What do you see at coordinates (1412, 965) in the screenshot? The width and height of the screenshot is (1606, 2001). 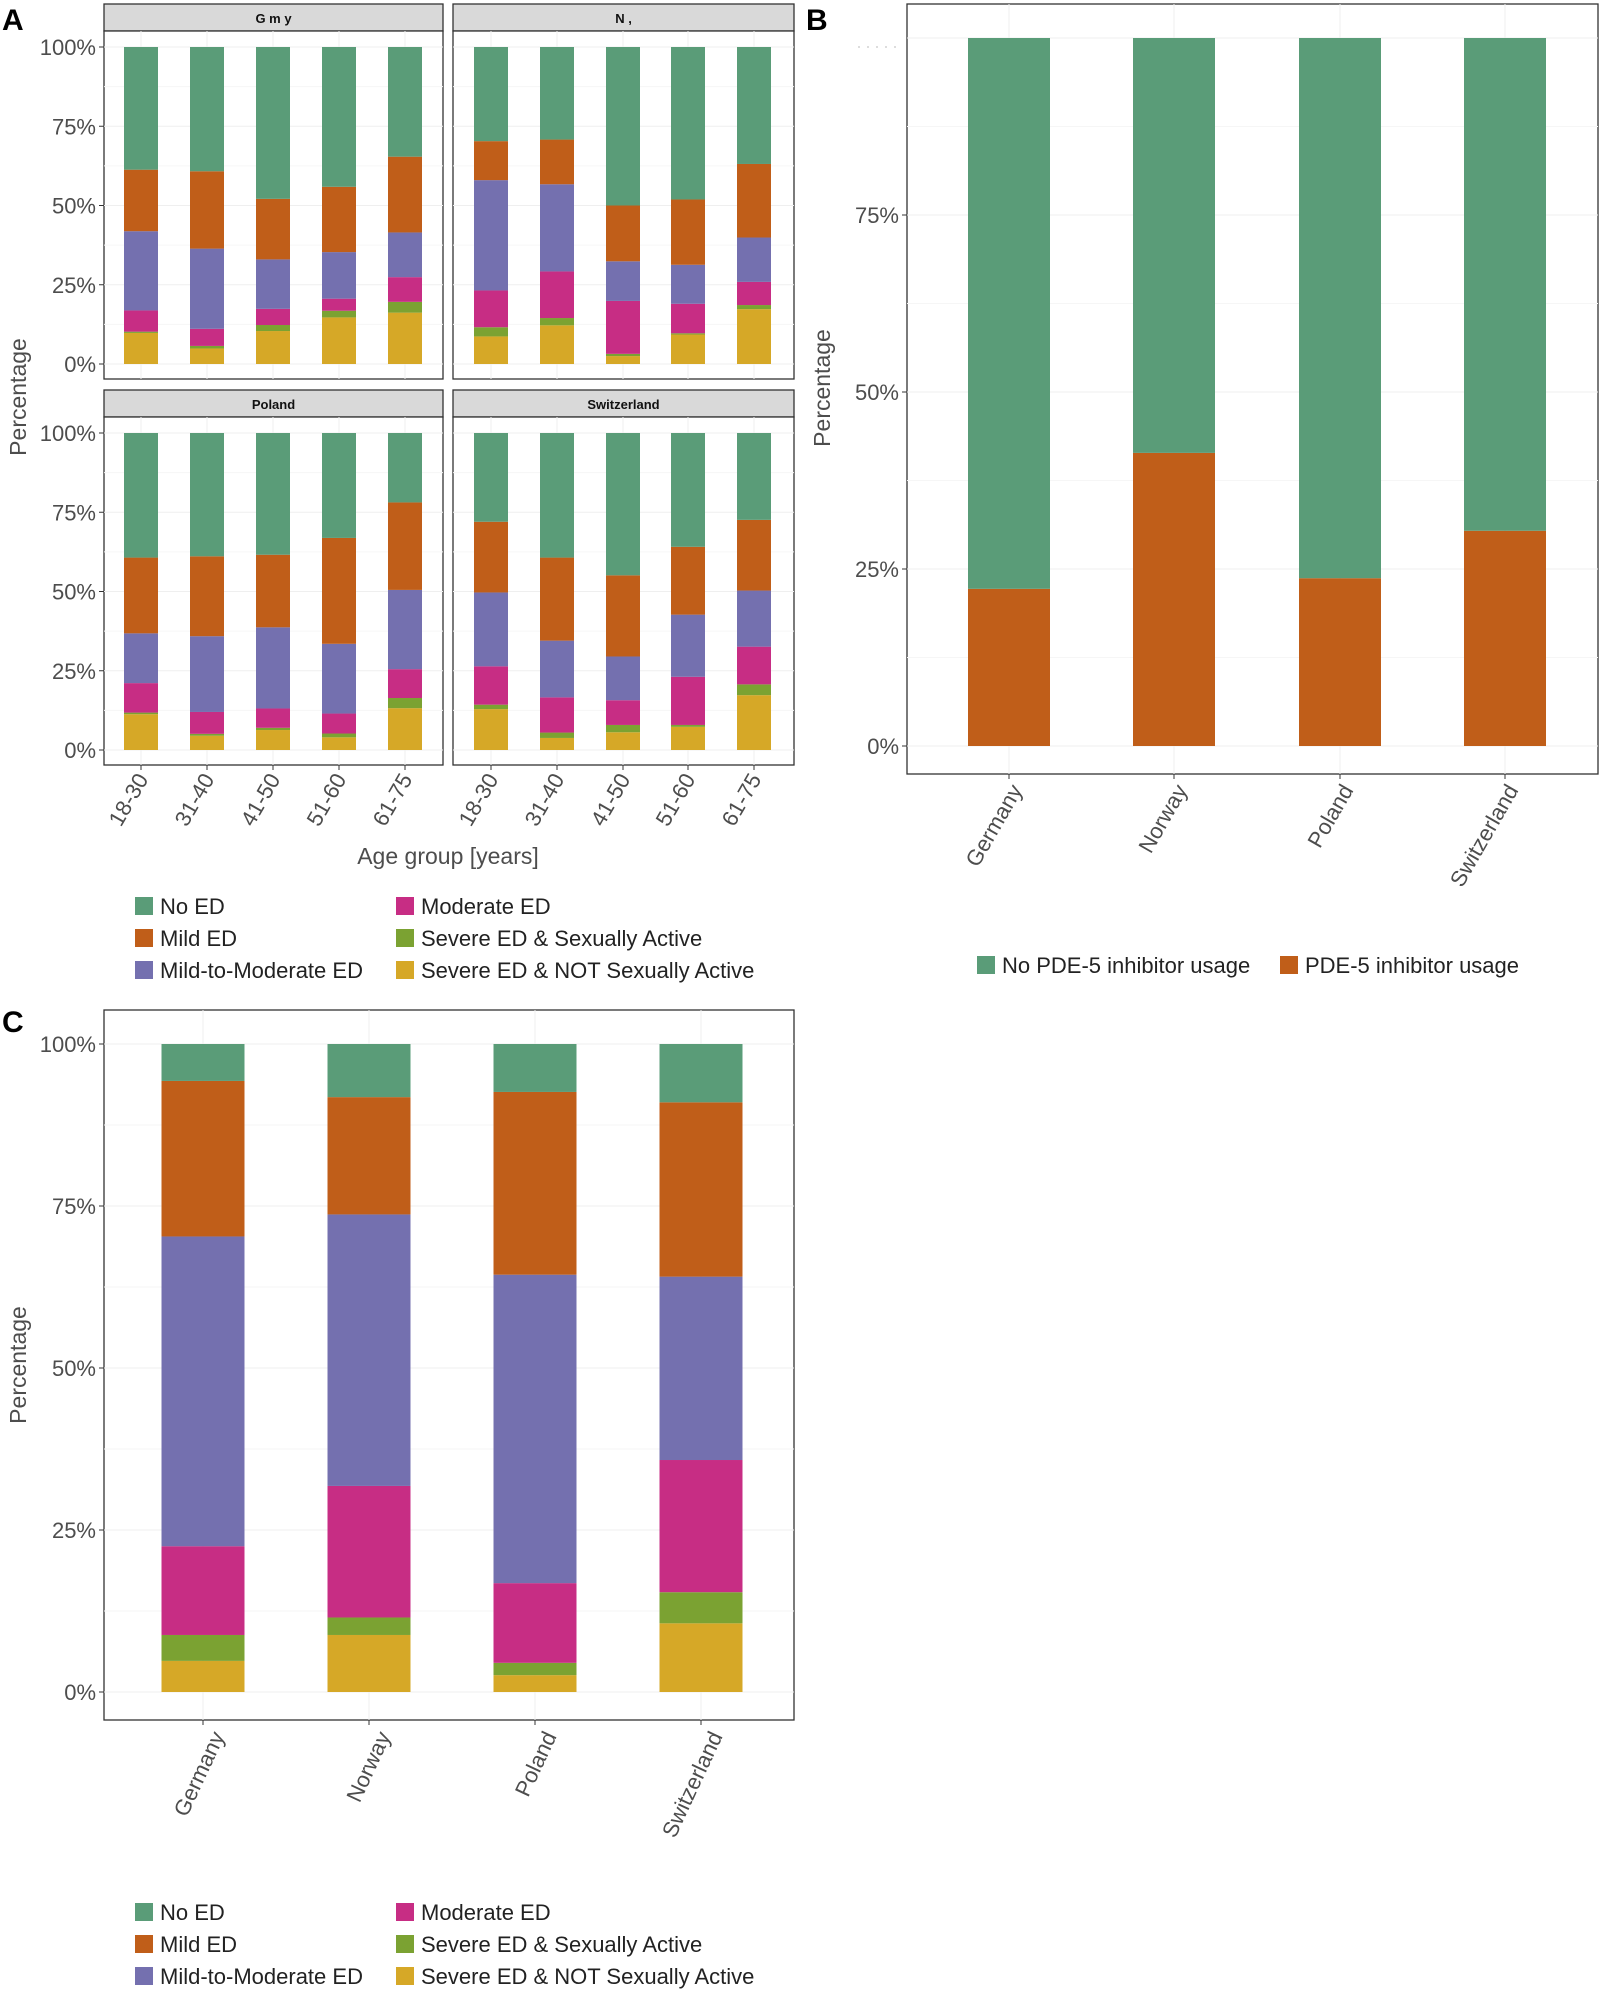 I see `legend-label: PDE-5 inhibitor usage` at bounding box center [1412, 965].